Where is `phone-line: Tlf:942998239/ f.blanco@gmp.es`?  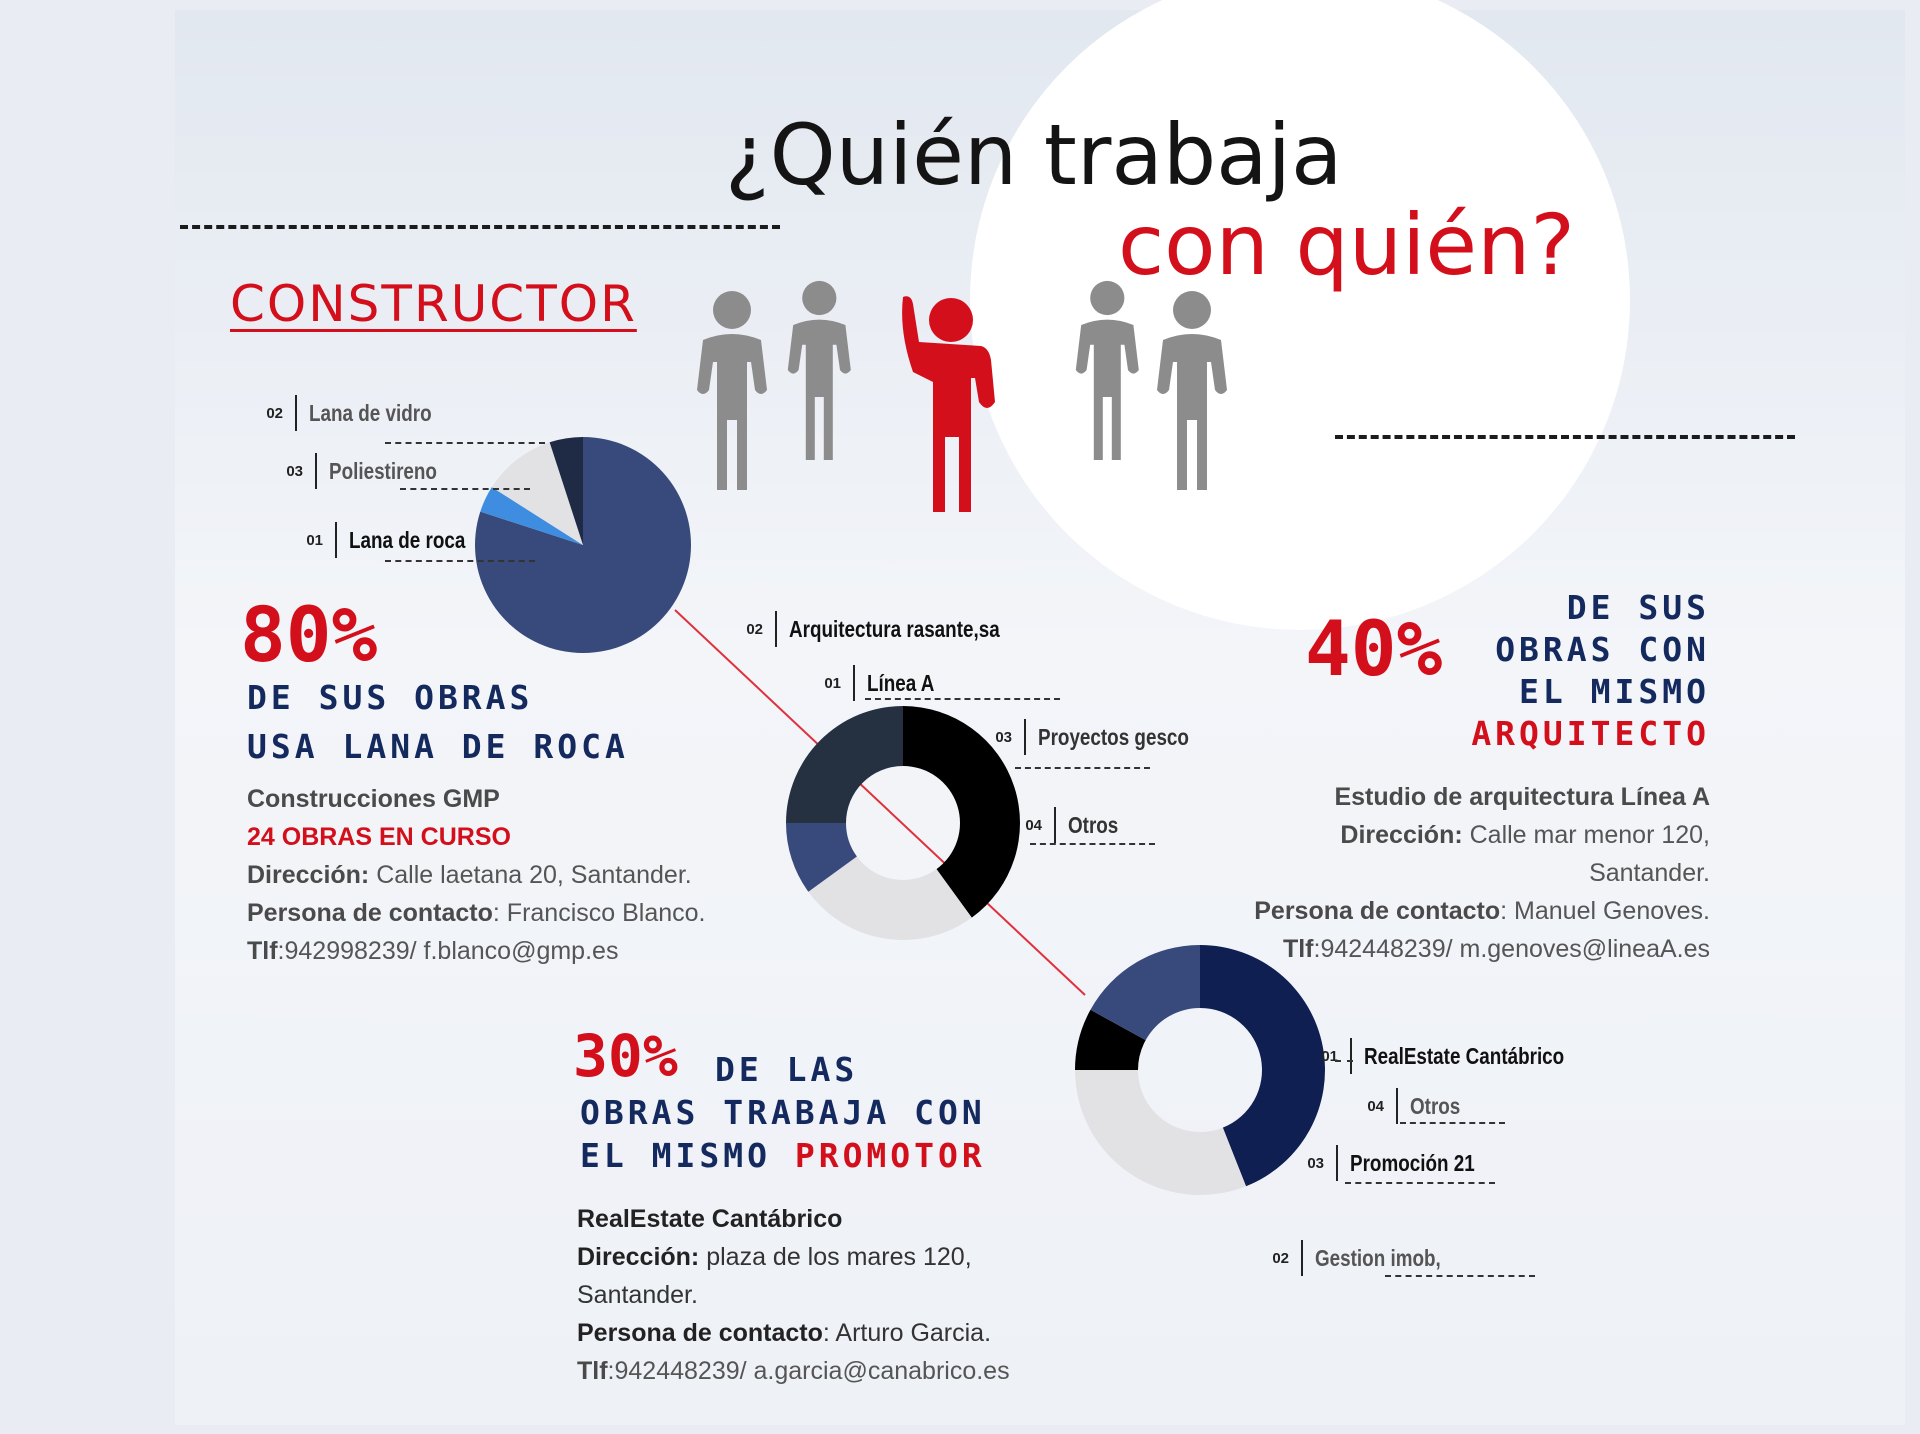 phone-line: Tlf:942998239/ f.blanco@gmp.es is located at coordinates (476, 951).